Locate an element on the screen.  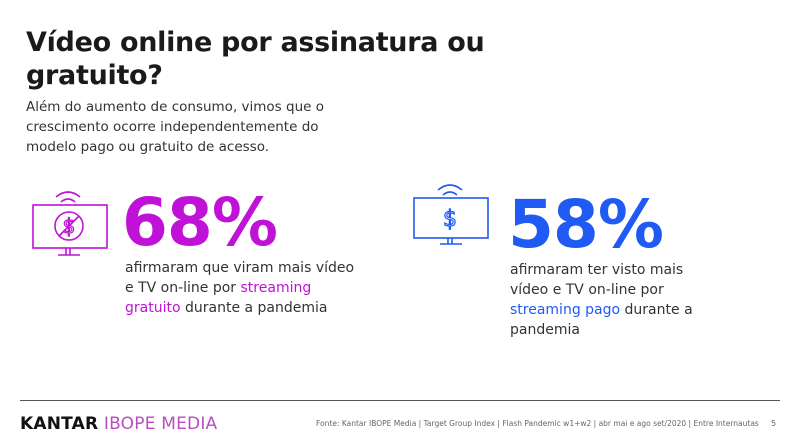
highlight-paid: streaming pago is located at coordinates (565, 310).